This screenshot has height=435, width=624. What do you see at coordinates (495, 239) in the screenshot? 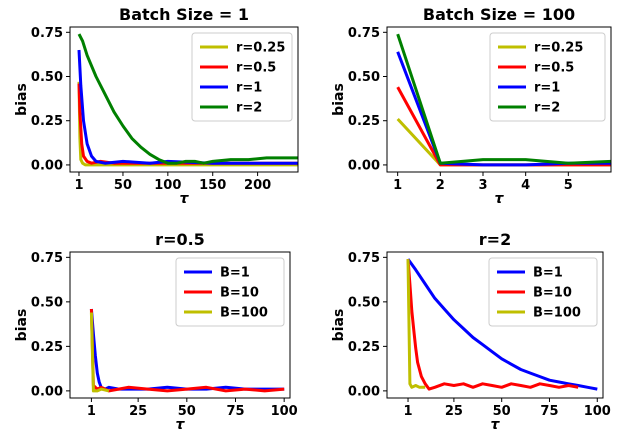
I see `chart-title: r=2` at bounding box center [495, 239].